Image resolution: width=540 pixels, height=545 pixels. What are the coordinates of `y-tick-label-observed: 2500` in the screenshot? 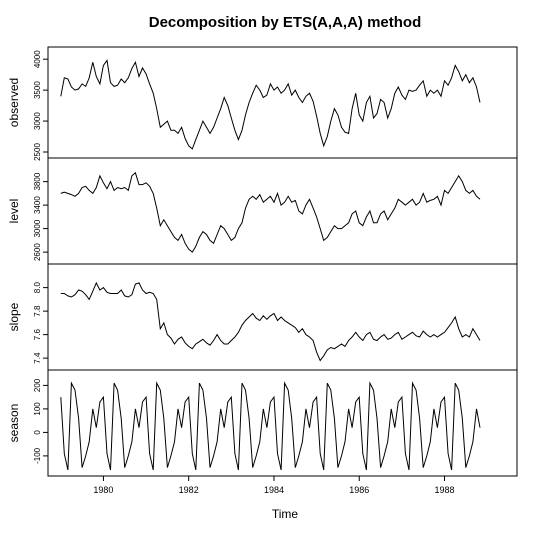 It's located at (37, 152).